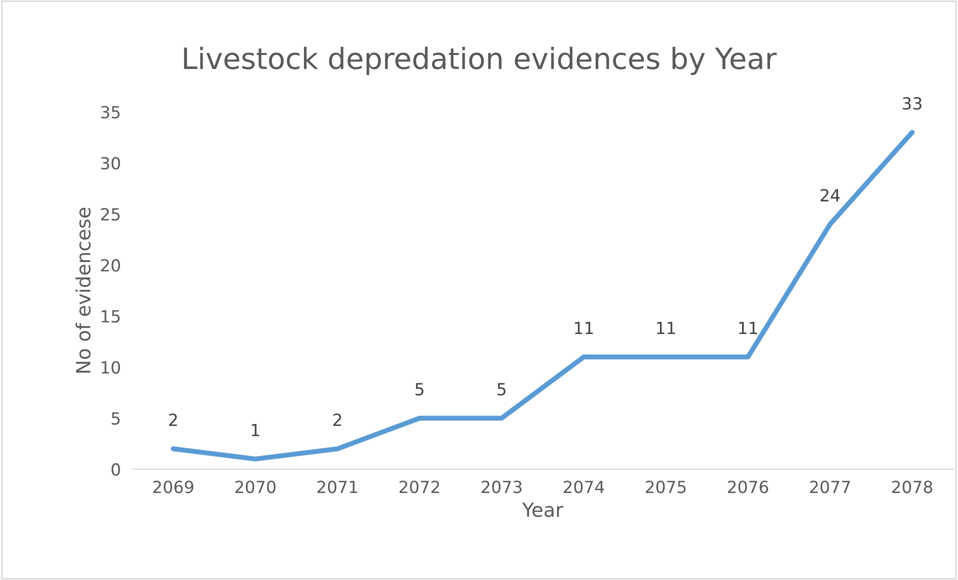  I want to click on y-axis-title: No of evidencese, so click(83, 290).